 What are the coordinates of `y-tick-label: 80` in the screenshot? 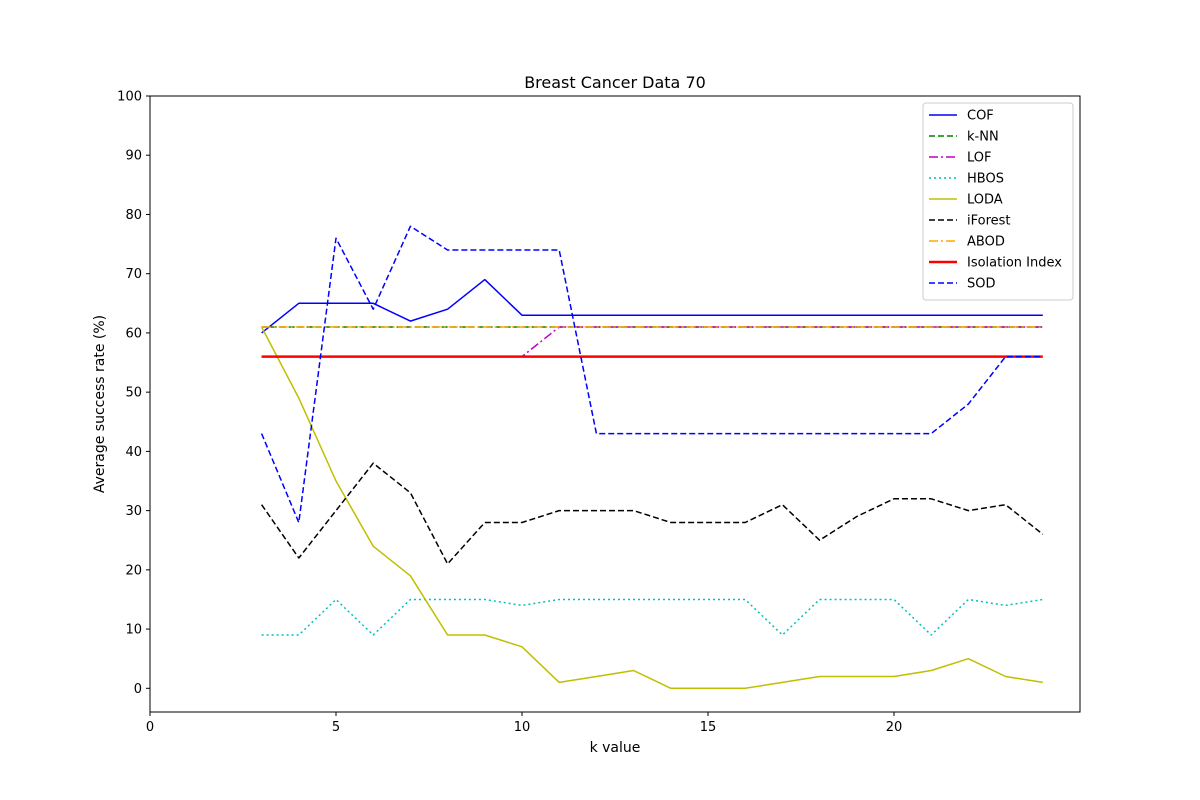 It's located at (133, 215).